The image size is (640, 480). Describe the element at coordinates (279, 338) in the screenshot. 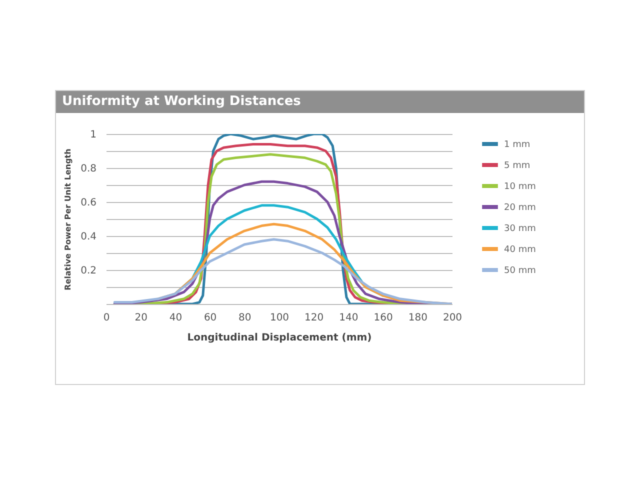

I see `x-axis-title: Longitudinal Displacement (mm)` at that location.